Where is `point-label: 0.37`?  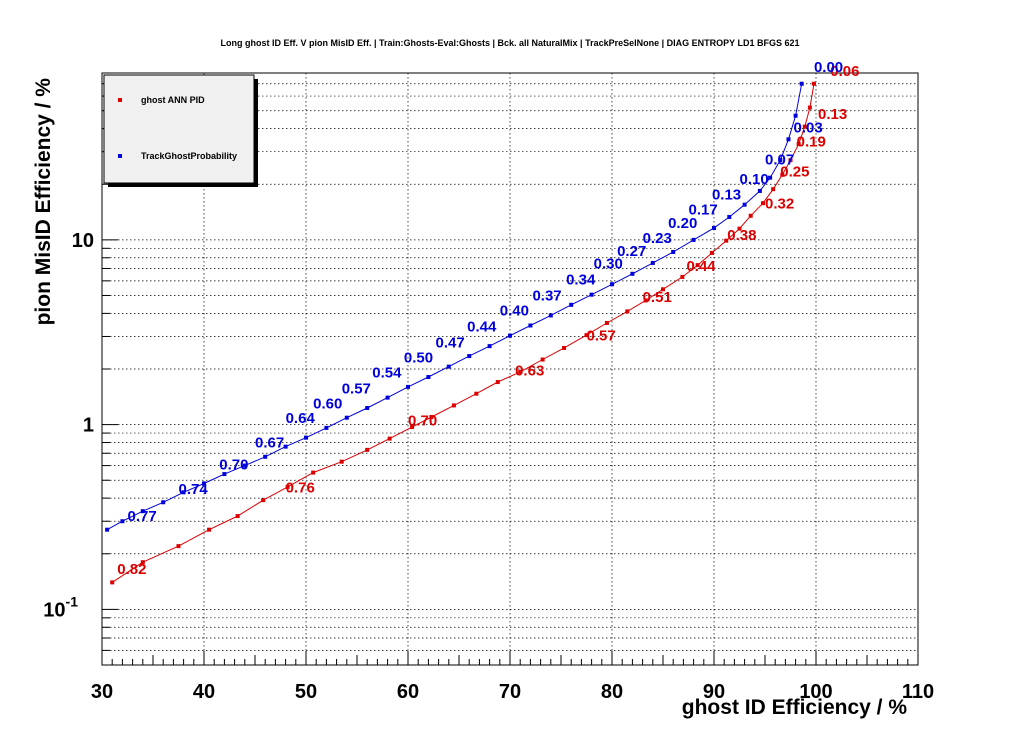 point-label: 0.37 is located at coordinates (546, 295).